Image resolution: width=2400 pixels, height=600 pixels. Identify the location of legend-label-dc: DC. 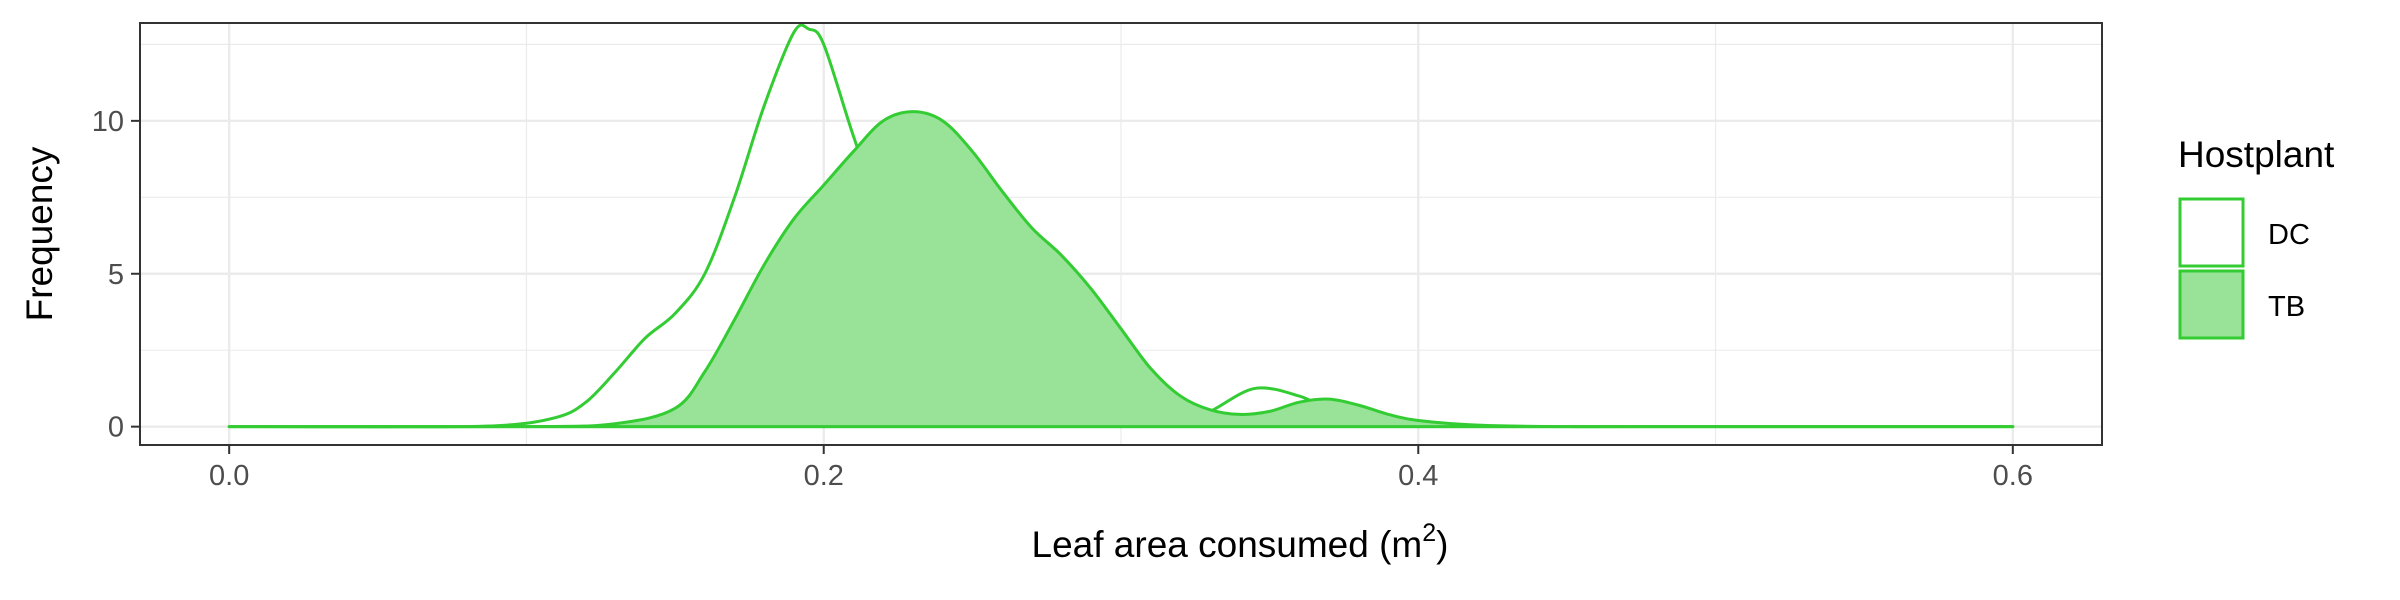
(2289, 235).